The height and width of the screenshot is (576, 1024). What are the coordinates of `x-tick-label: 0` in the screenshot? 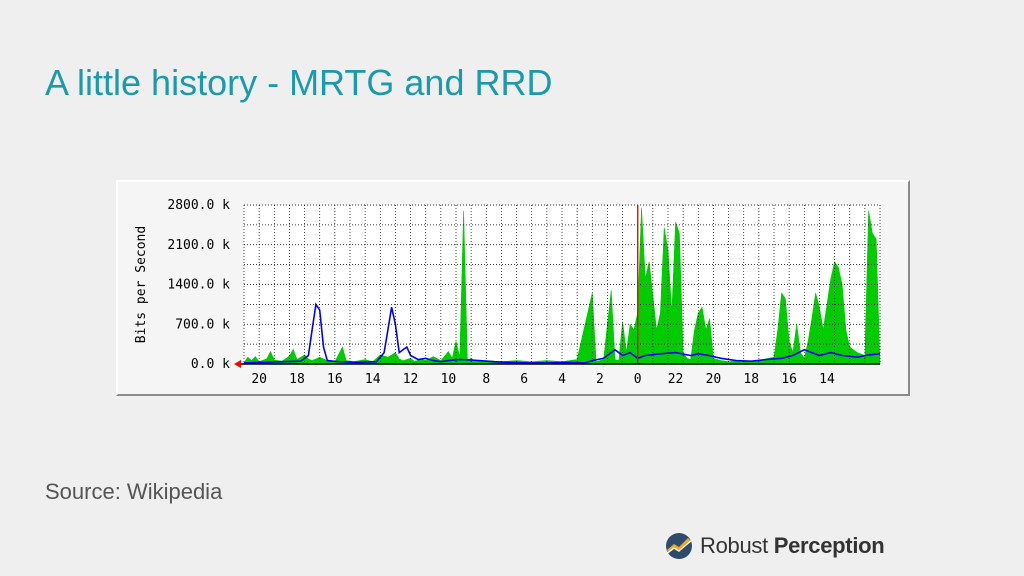 It's located at (638, 379).